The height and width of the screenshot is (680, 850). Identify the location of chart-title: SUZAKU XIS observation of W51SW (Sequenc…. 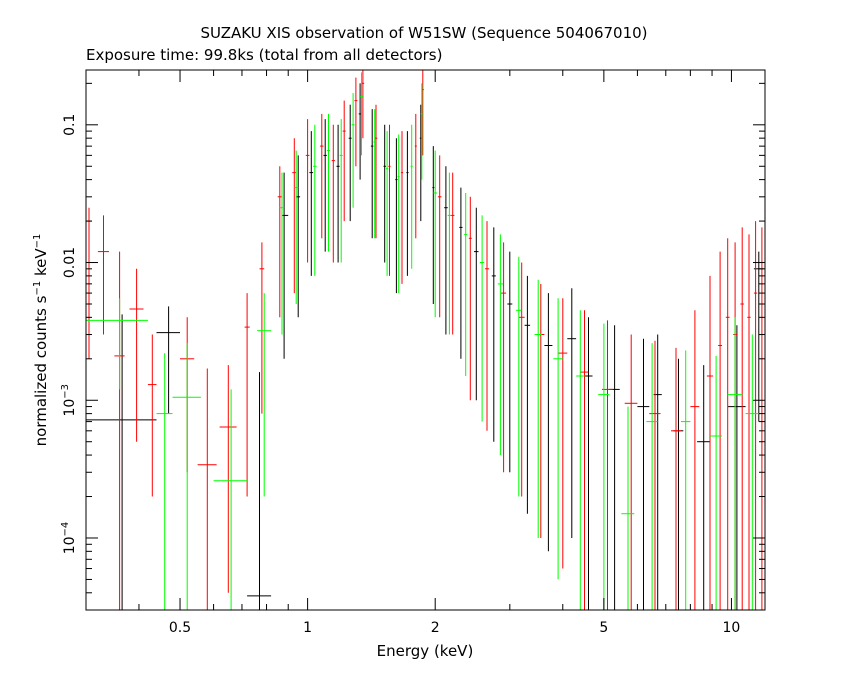
(423, 33).